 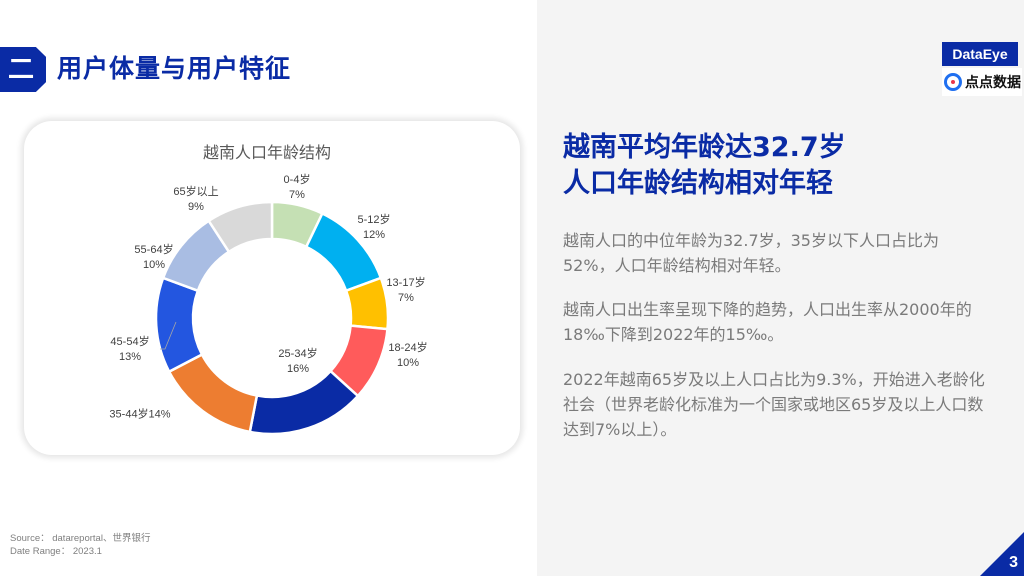 What do you see at coordinates (374, 220) in the screenshot?
I see `slice-label-name: 5-12岁` at bounding box center [374, 220].